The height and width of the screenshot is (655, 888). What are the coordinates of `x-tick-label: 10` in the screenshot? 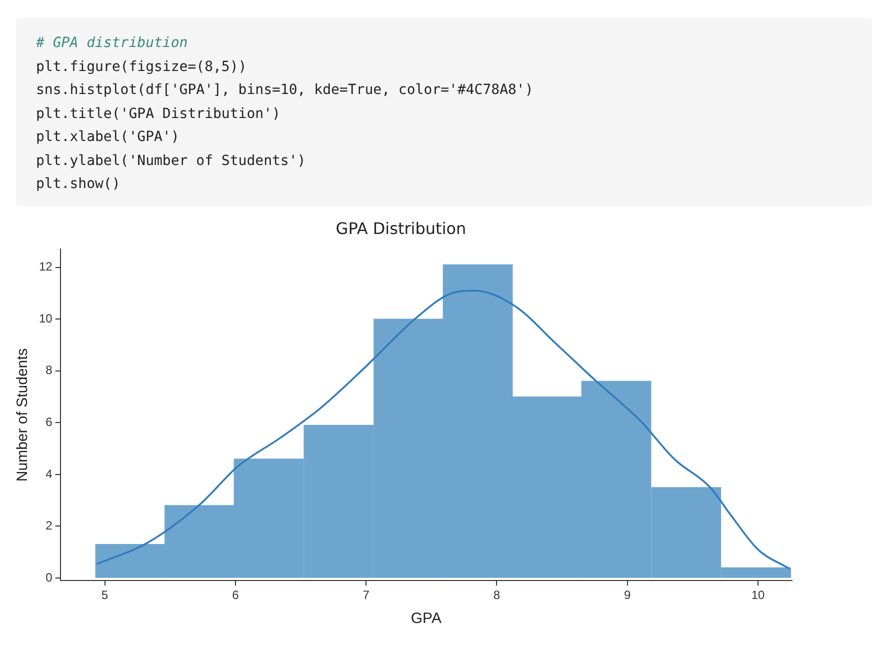 It's located at (758, 595).